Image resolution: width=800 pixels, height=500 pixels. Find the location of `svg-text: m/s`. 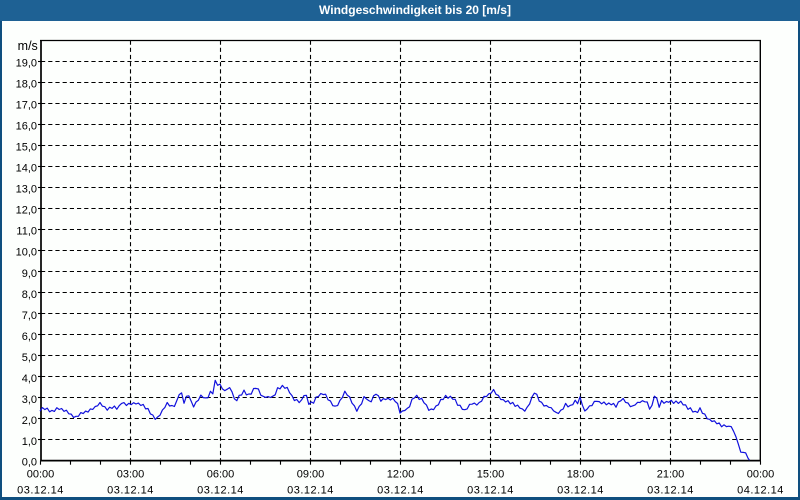

svg-text: m/s is located at coordinates (28, 46).